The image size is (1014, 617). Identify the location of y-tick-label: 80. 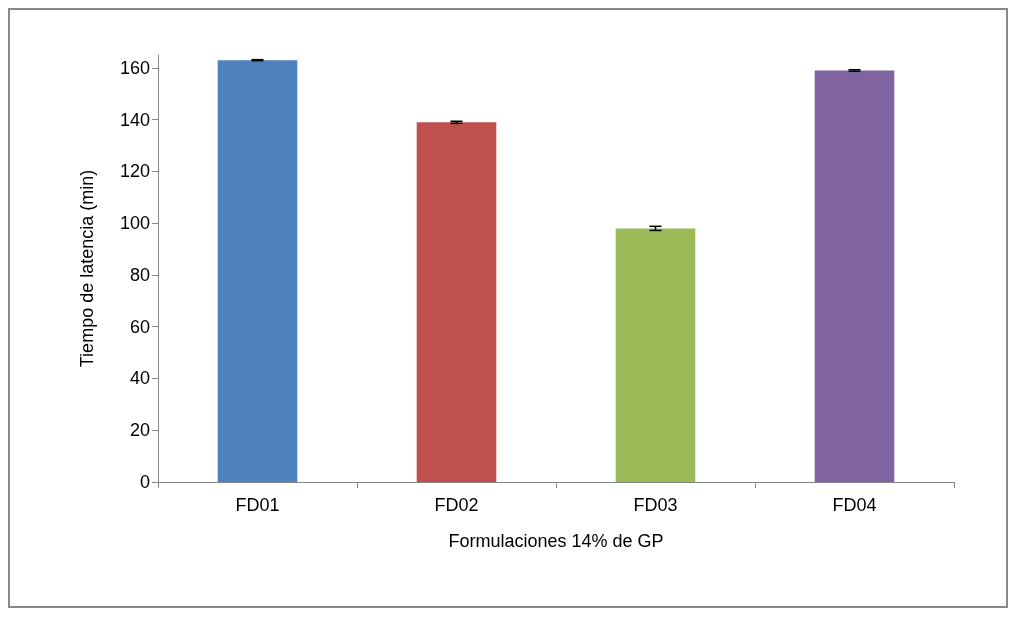
(139, 274).